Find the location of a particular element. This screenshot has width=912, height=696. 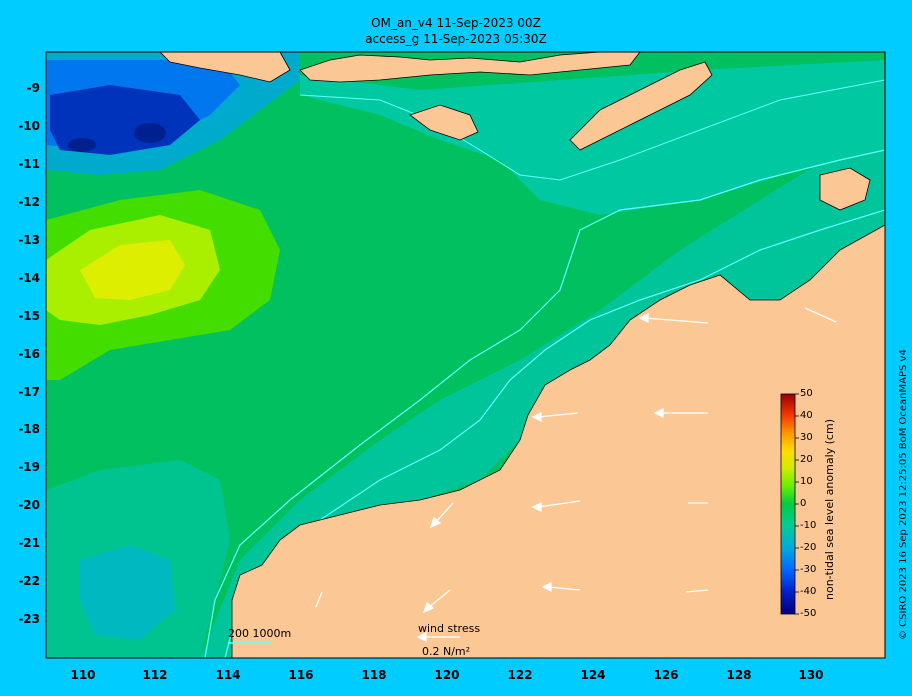

latitude-label: -16 is located at coordinates (29, 354).